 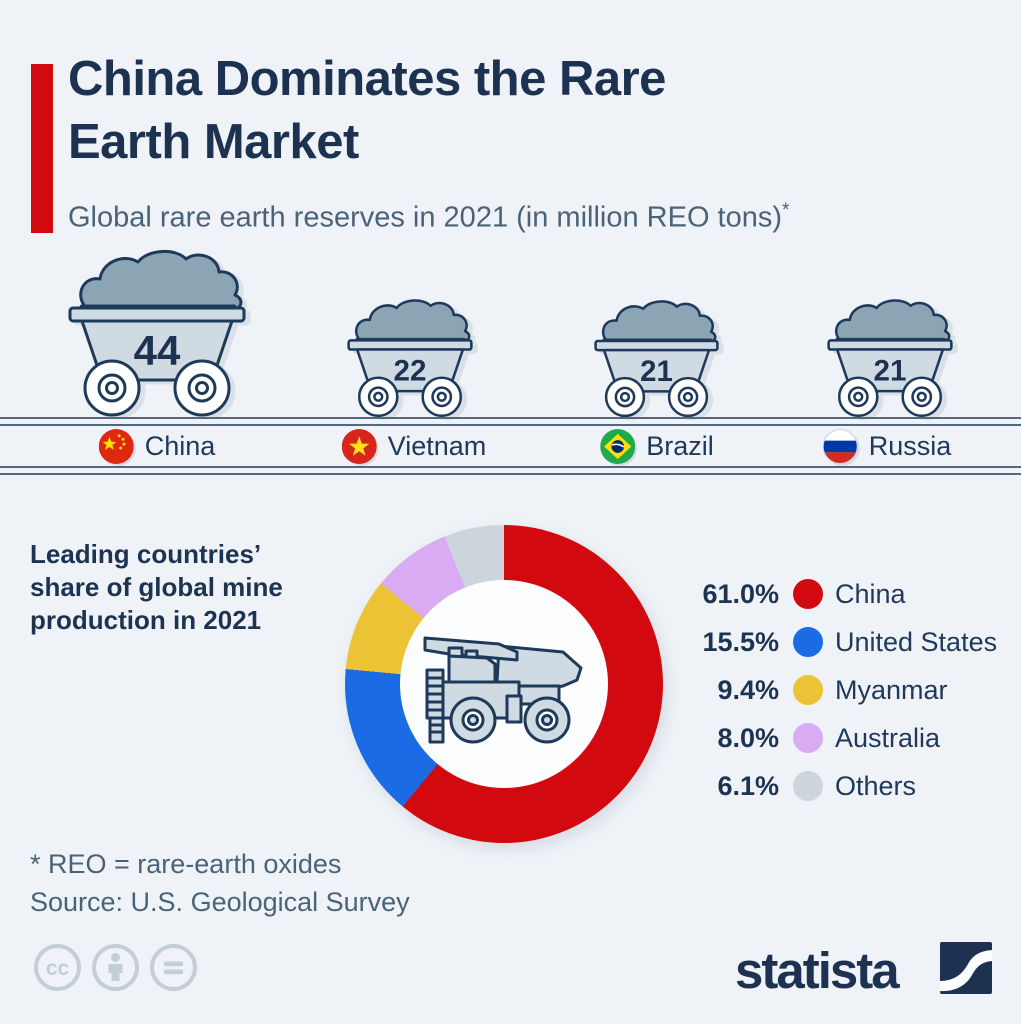 I want to click on mine-cart-brazil: 21, so click(x=656, y=359).